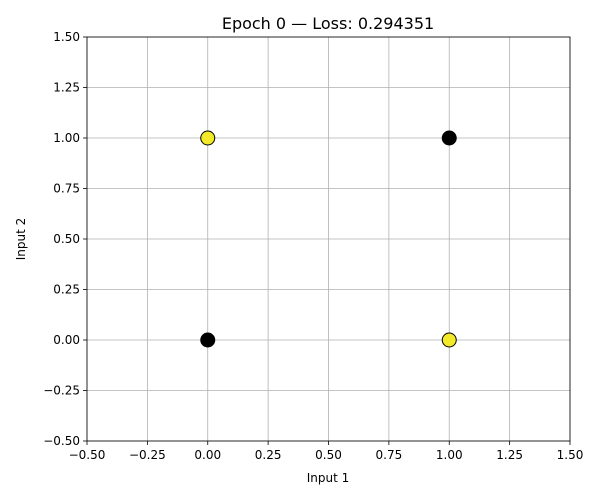  I want to click on x-tick-label: 1.50, so click(570, 455).